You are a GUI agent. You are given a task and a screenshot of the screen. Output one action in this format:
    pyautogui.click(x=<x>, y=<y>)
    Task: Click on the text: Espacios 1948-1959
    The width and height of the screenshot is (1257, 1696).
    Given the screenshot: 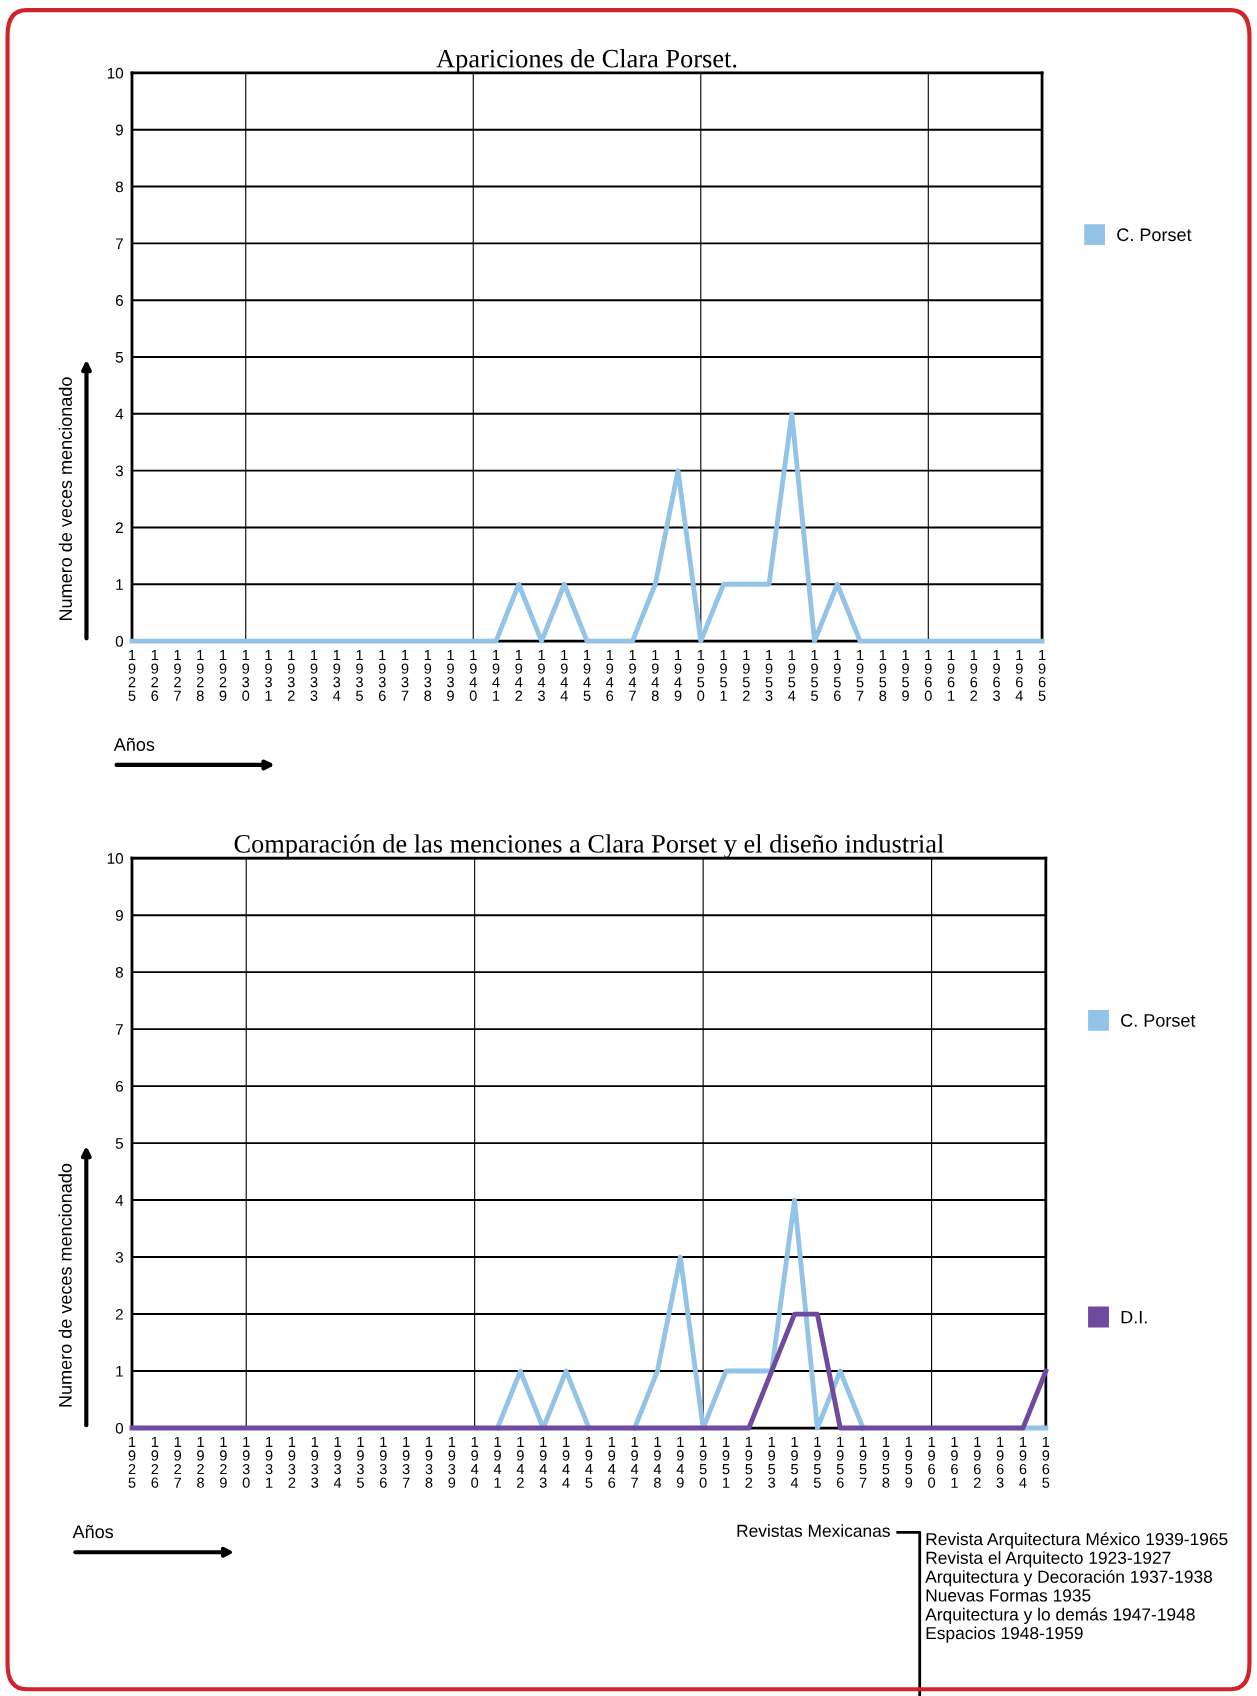 What is the action you would take?
    pyautogui.click(x=1004, y=1634)
    